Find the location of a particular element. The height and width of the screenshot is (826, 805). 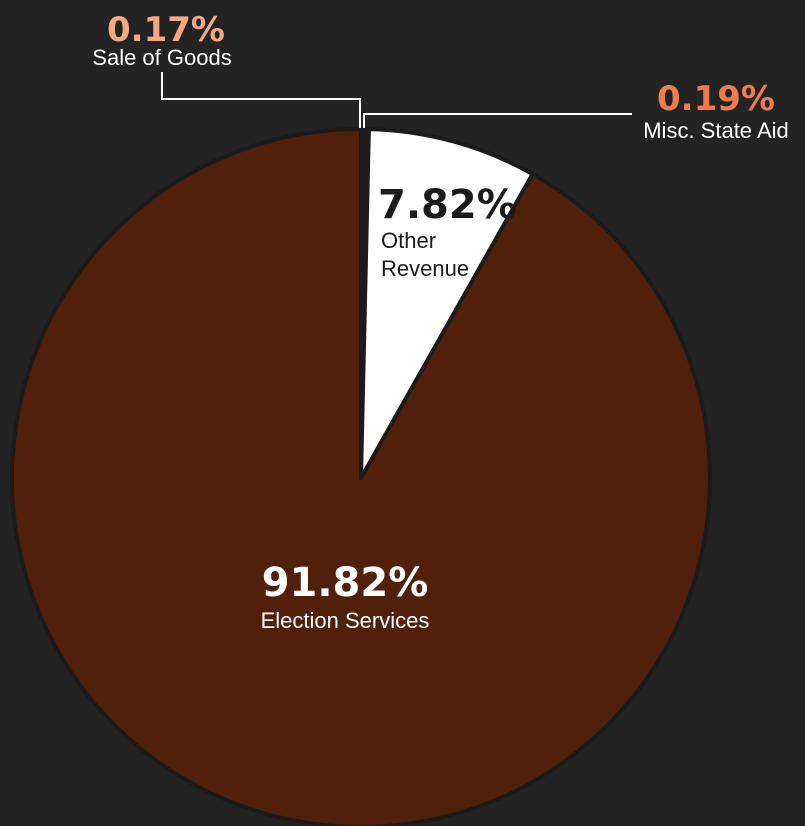

value-label-other-revenue: 7.82% is located at coordinates (447, 205).